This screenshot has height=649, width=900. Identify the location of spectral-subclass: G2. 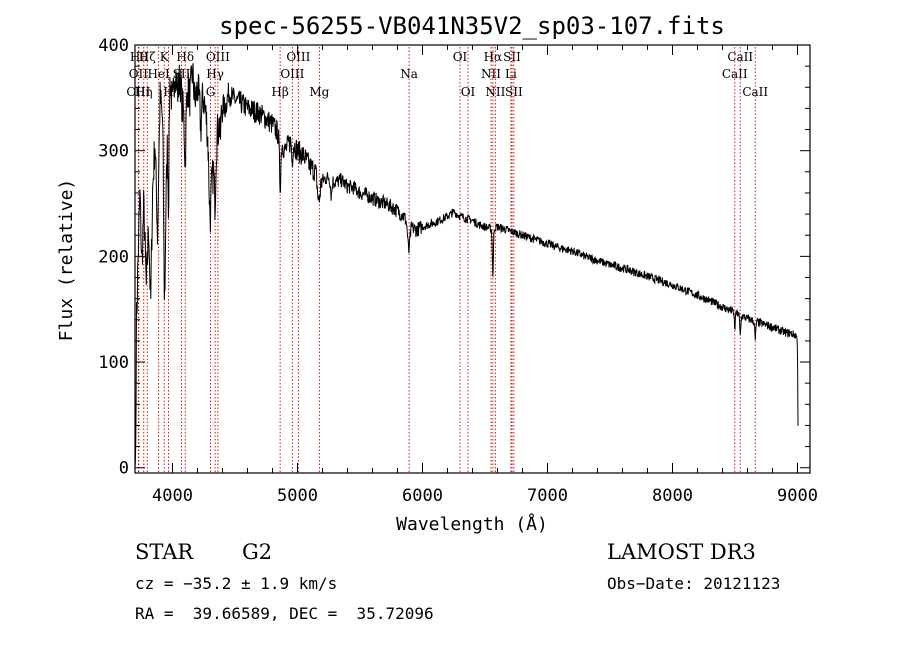
(257, 552).